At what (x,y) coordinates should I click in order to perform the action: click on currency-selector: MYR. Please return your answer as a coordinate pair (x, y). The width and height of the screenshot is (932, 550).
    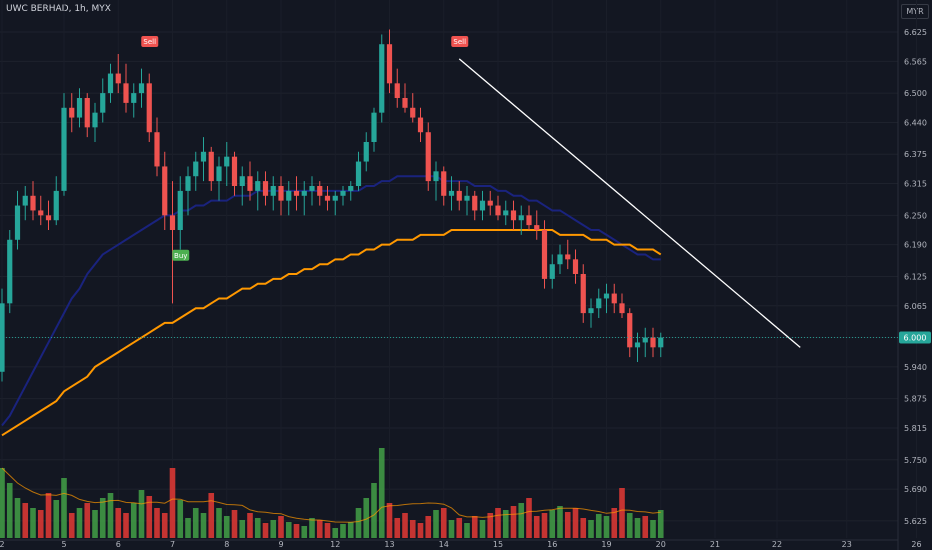
    Looking at the image, I should click on (915, 11).